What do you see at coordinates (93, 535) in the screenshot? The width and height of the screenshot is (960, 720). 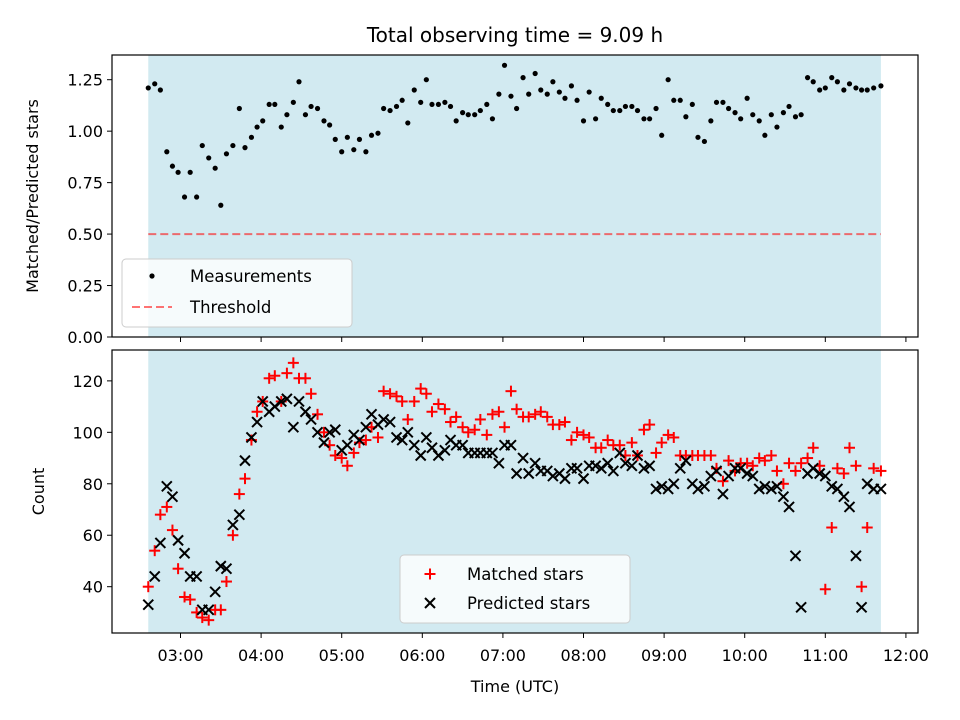 I see `bottom-y-tick-label: 60` at bounding box center [93, 535].